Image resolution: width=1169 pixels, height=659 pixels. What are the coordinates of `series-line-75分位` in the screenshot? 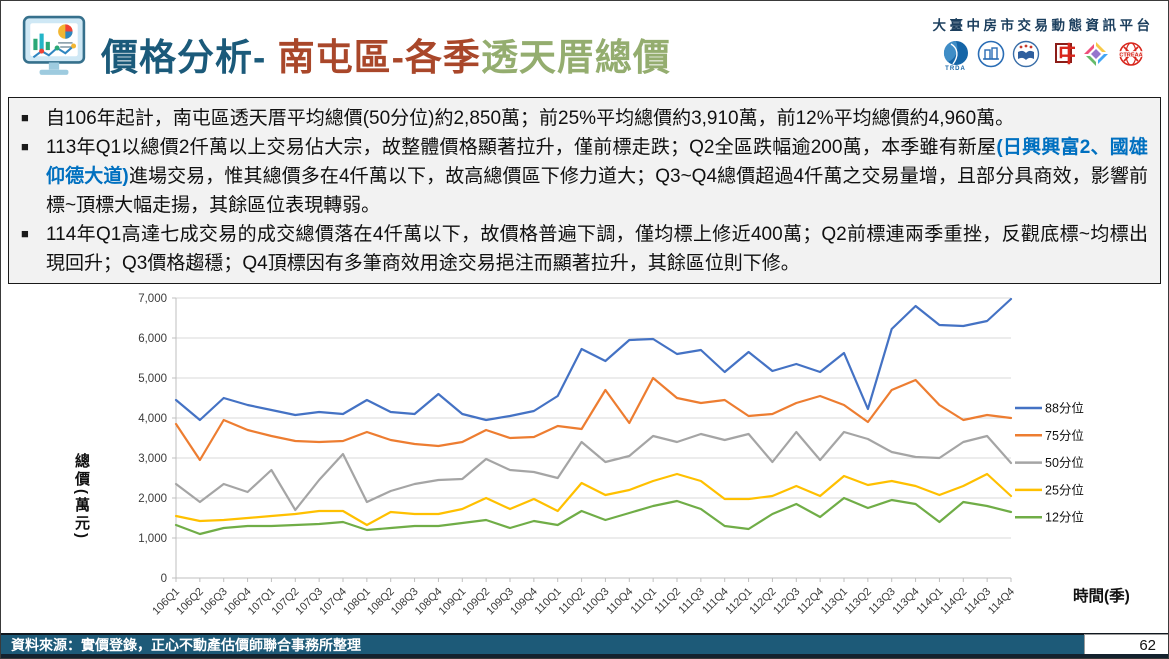 It's located at (593, 419).